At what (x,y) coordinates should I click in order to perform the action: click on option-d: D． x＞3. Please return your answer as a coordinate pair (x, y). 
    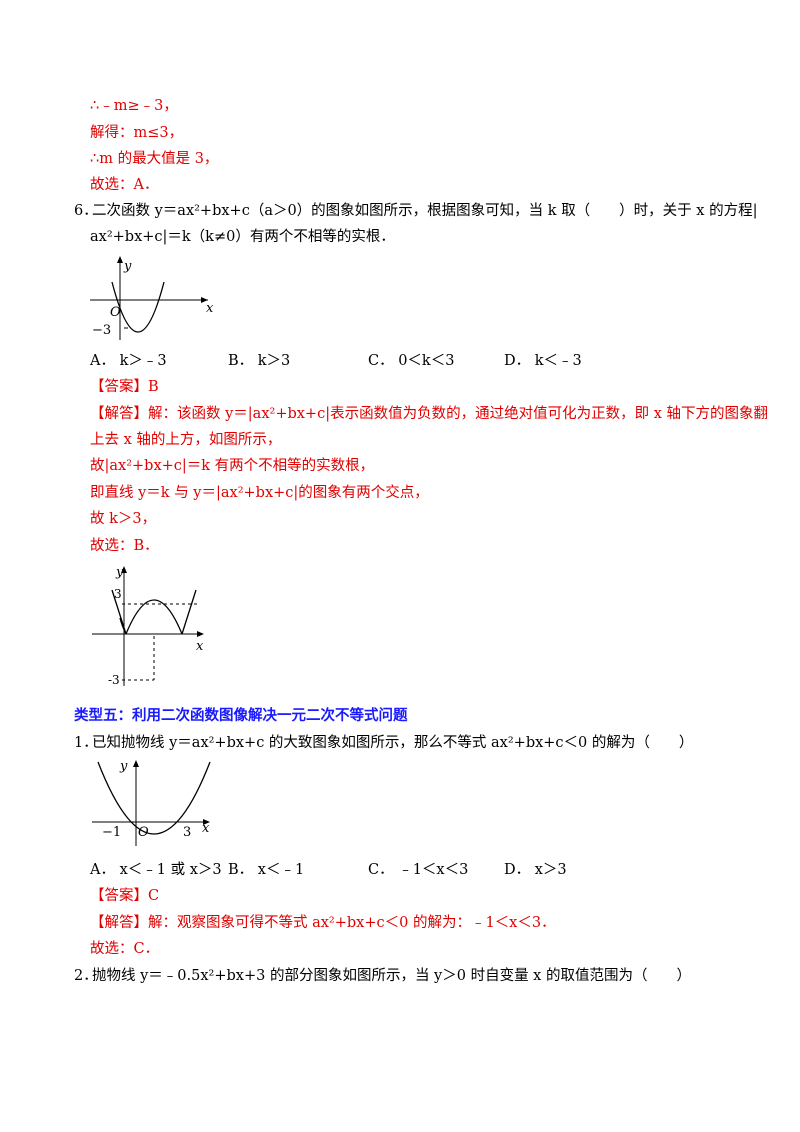
    Looking at the image, I should click on (535, 870).